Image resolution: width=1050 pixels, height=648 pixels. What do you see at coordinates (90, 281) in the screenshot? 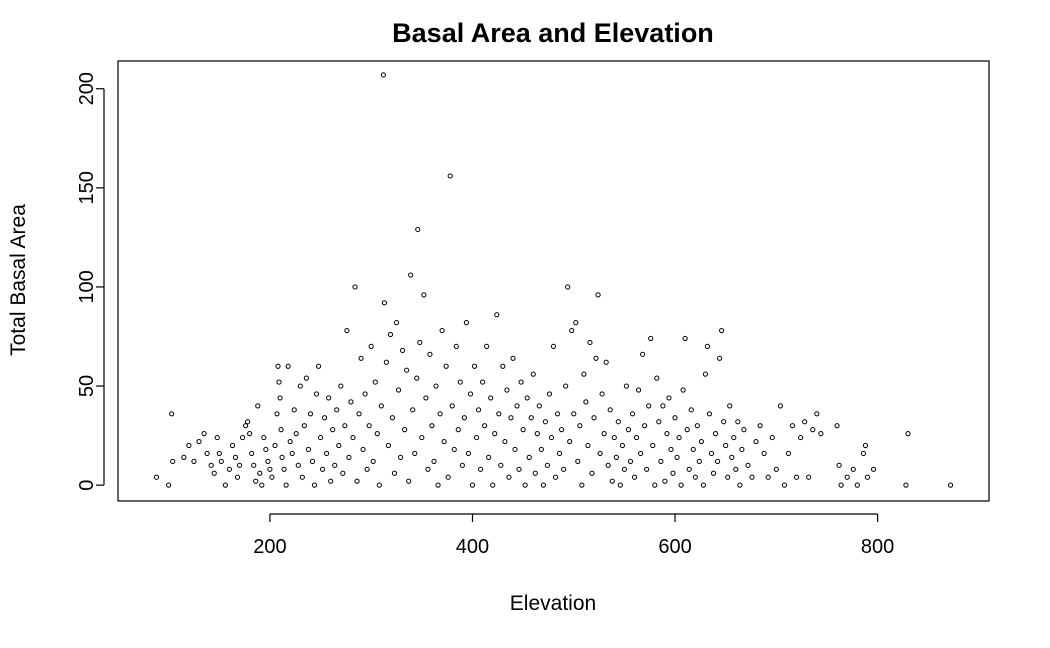
I see `y-axis: 0 50 100 150 200` at bounding box center [90, 281].